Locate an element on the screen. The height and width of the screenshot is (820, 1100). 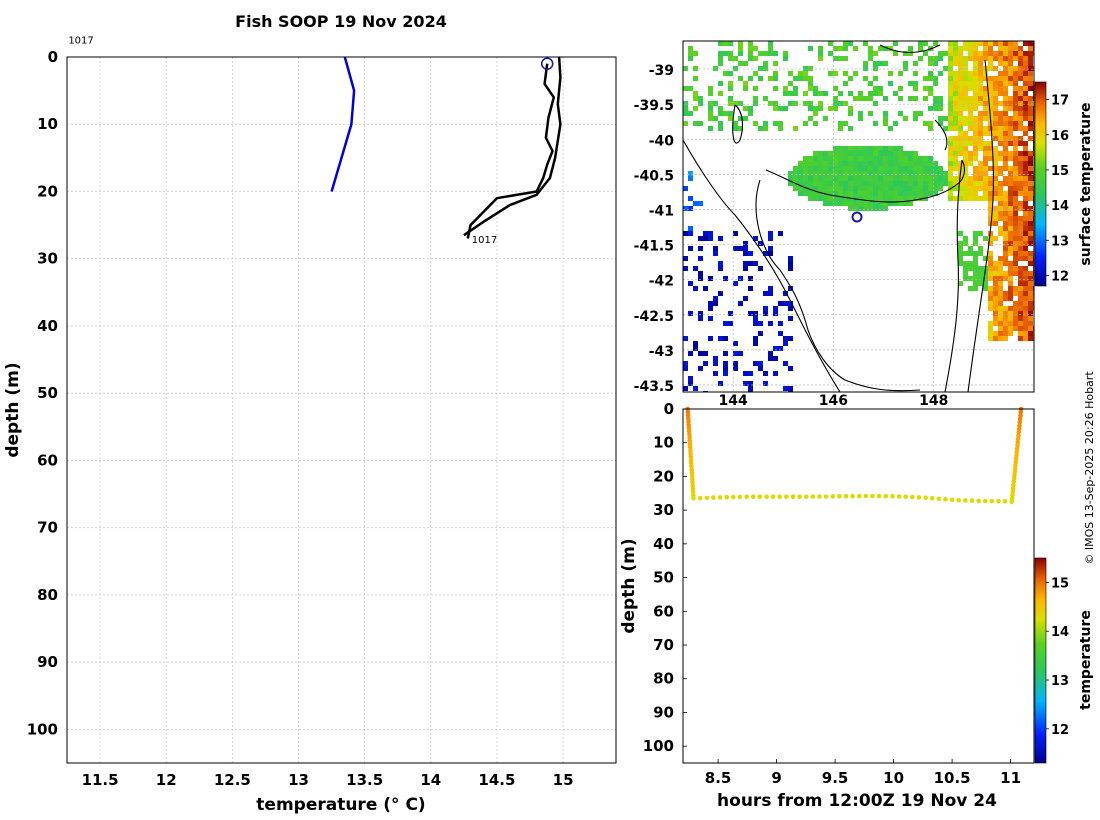
sst-colorbar-tick-label: 16 is located at coordinates (1060, 136).